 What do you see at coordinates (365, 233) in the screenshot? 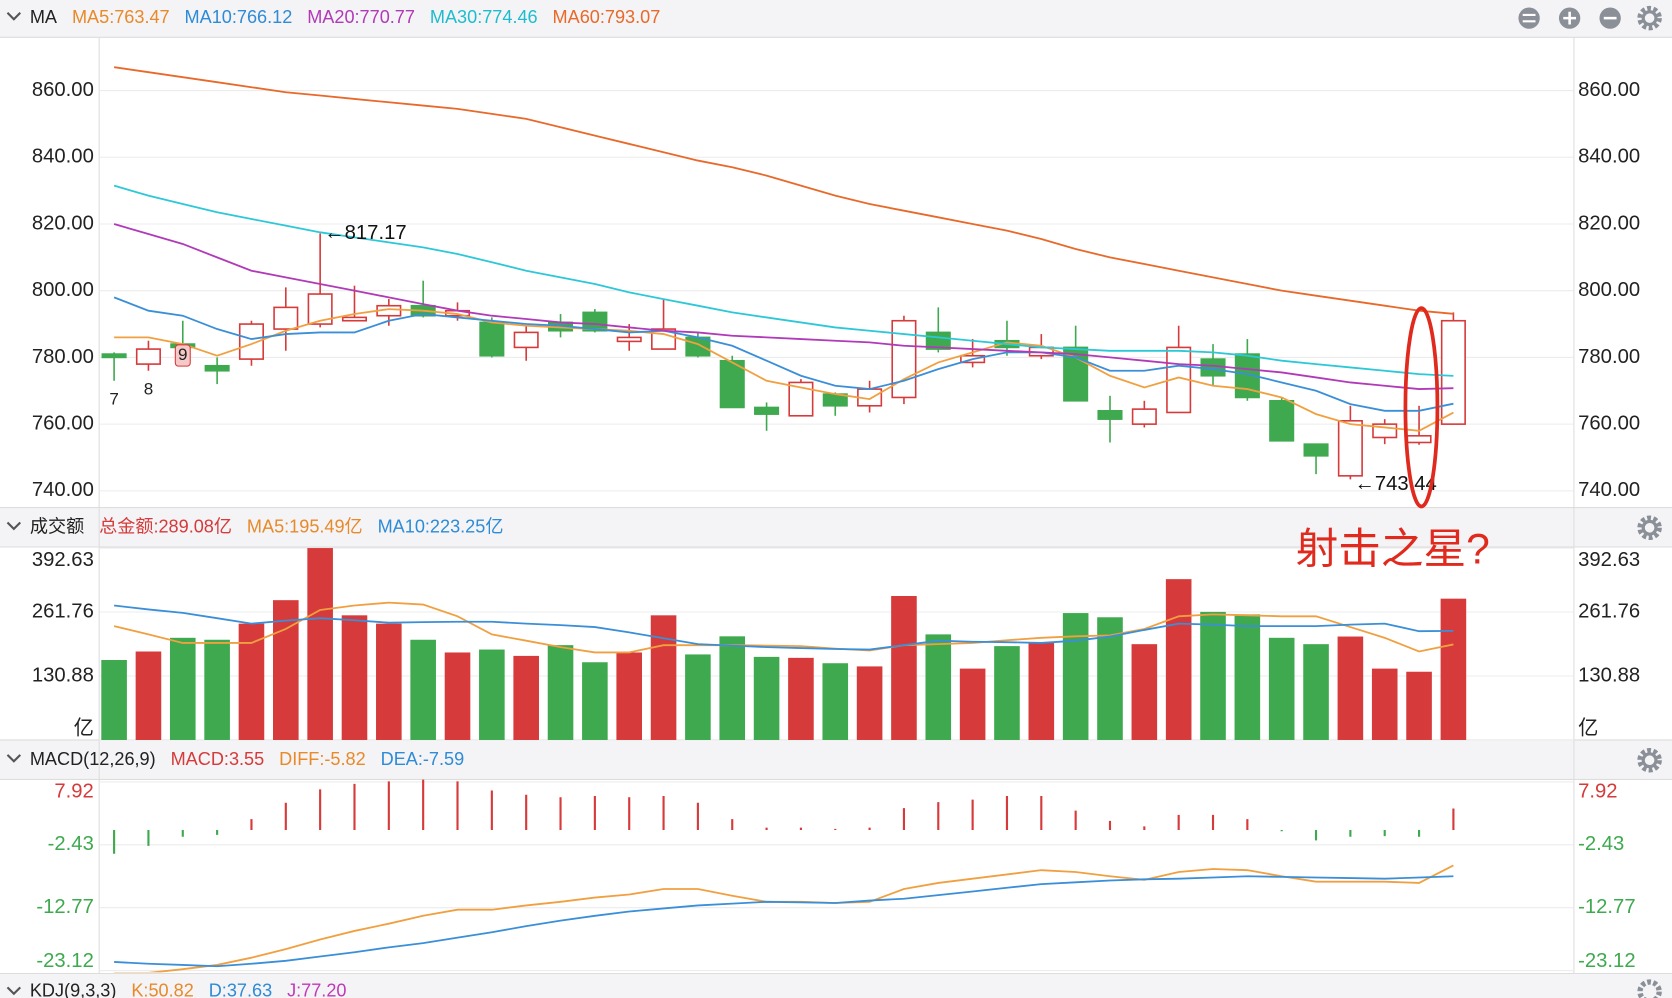
I see `high-annotation: ←817.17` at bounding box center [365, 233].